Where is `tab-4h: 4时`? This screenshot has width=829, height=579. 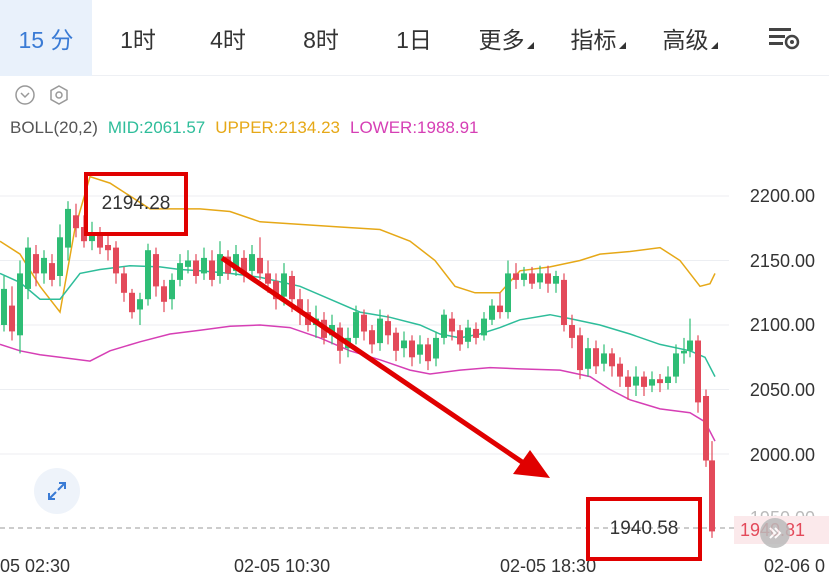 tab-4h: 4时 is located at coordinates (228, 38).